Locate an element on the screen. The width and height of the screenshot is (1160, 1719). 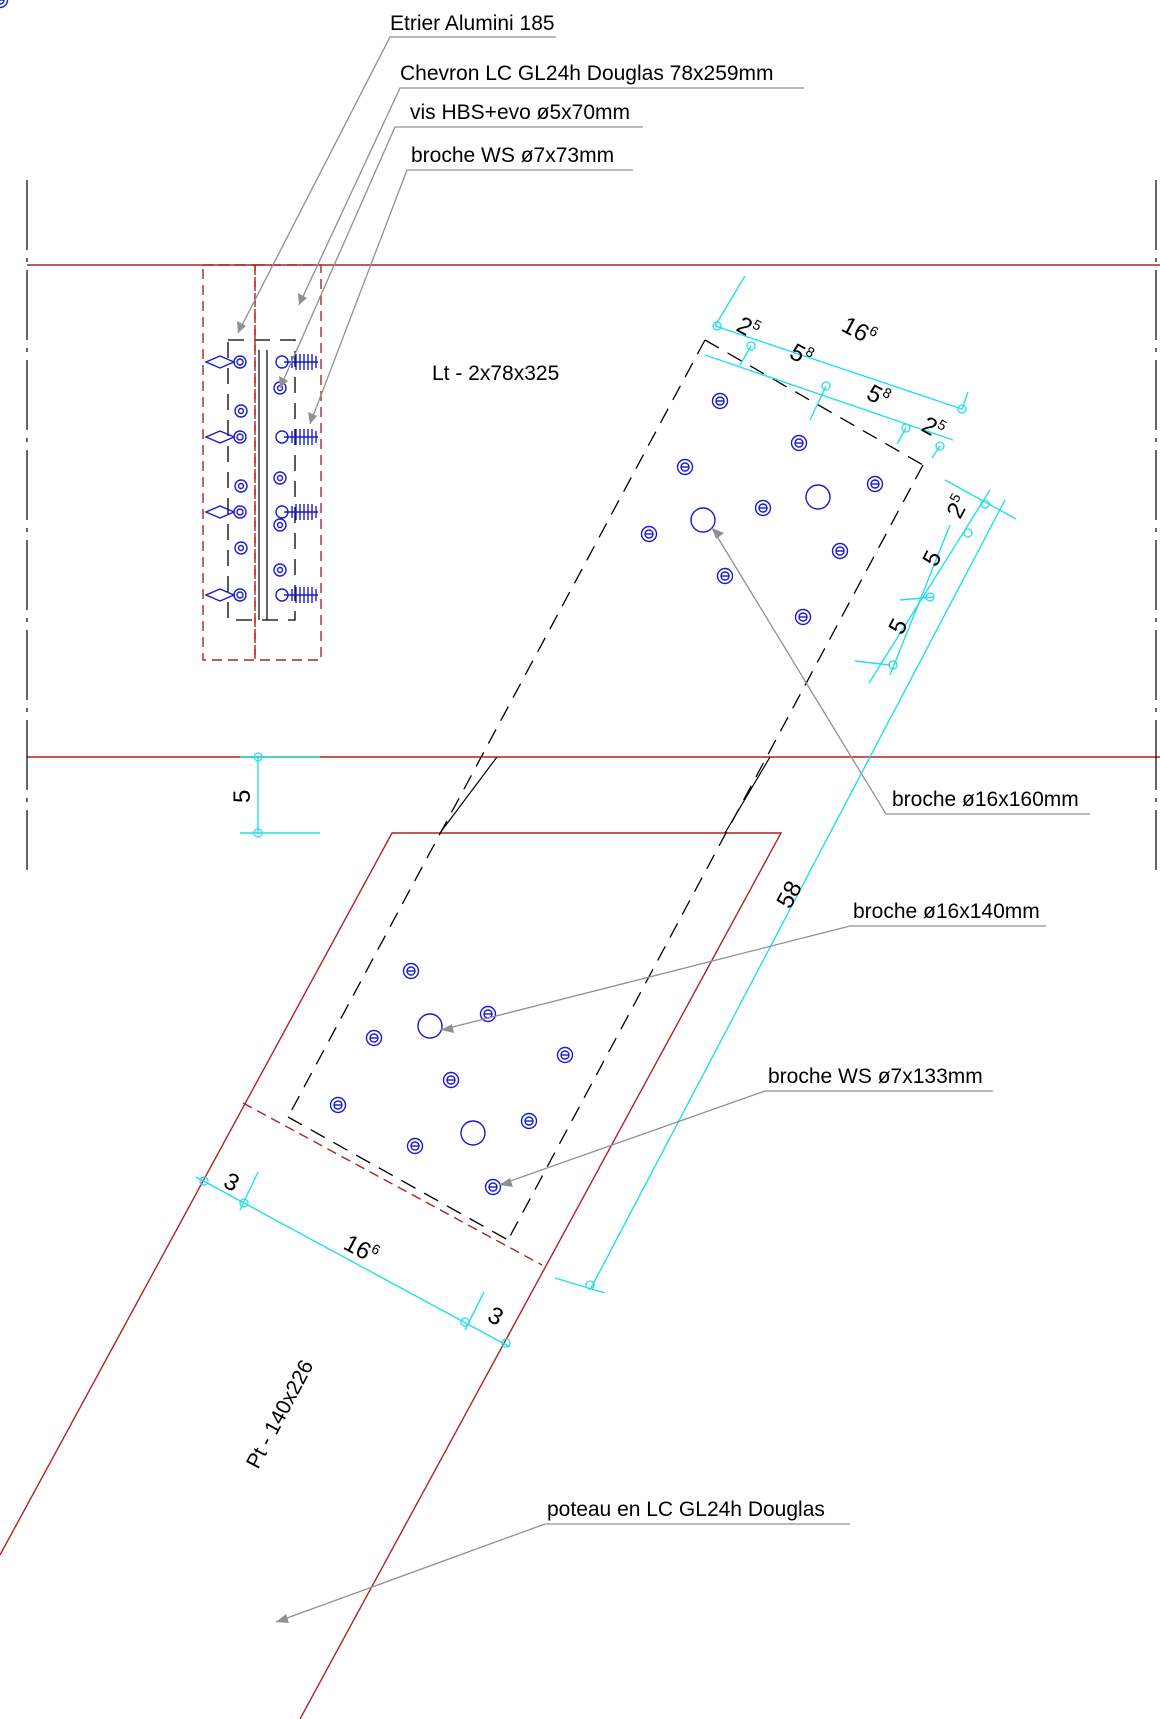
label-chevron: Chevron LC GL24h Douglas 78x259mm is located at coordinates (587, 73).